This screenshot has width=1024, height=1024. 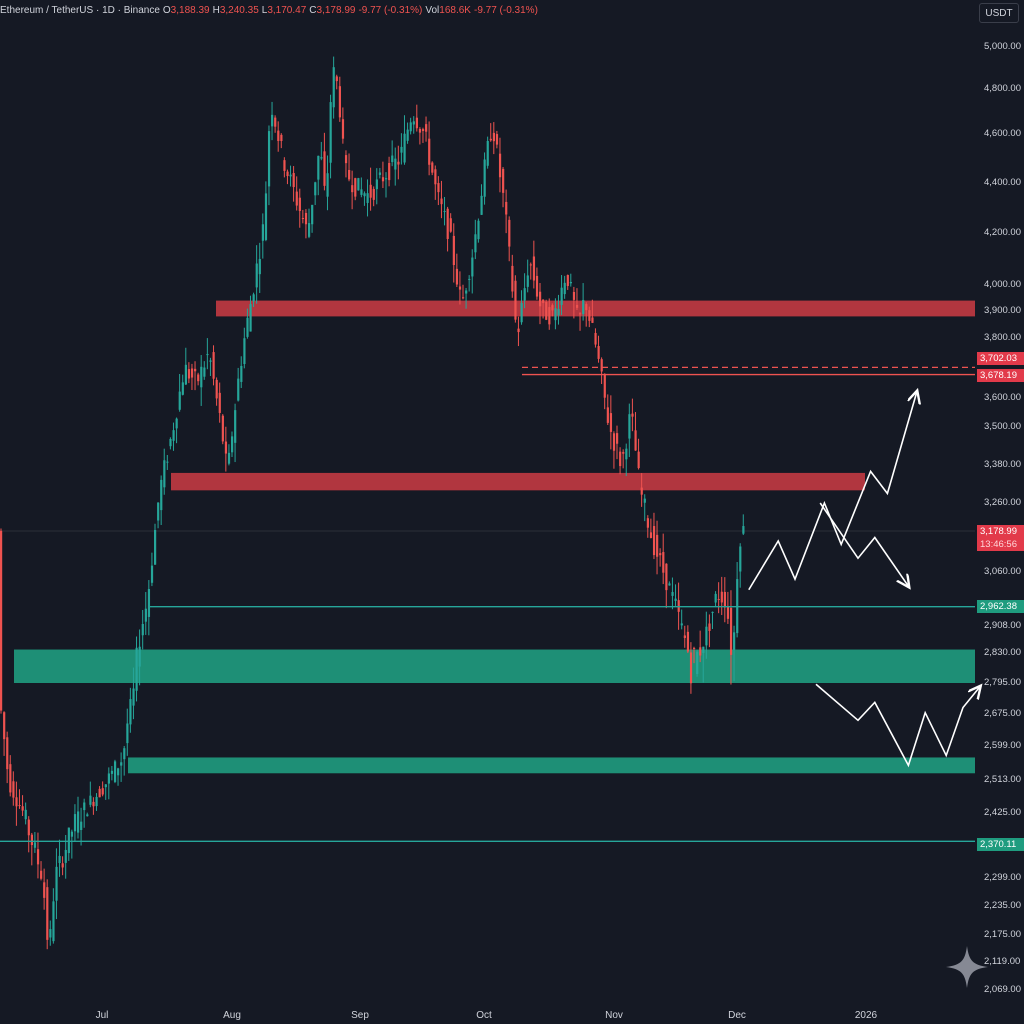 I want to click on symbol-name: Ethereum / TetherUS · 1D · Binance, so click(x=80, y=10).